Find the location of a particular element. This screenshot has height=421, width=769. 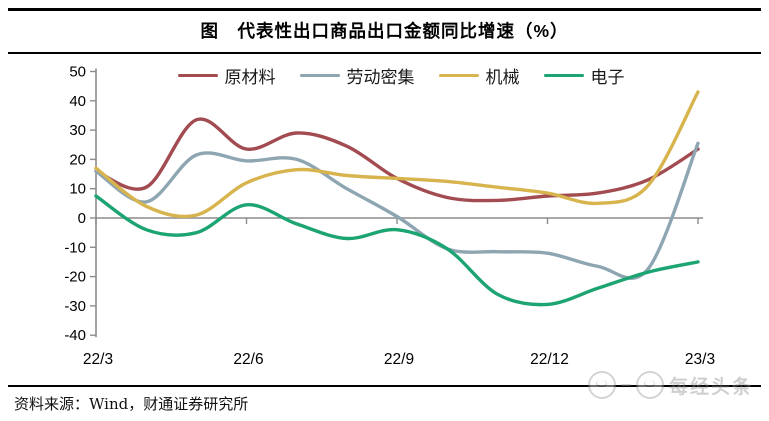

chart-legend: 原材料 劳动密集 机械 电子 is located at coordinates (401, 75).